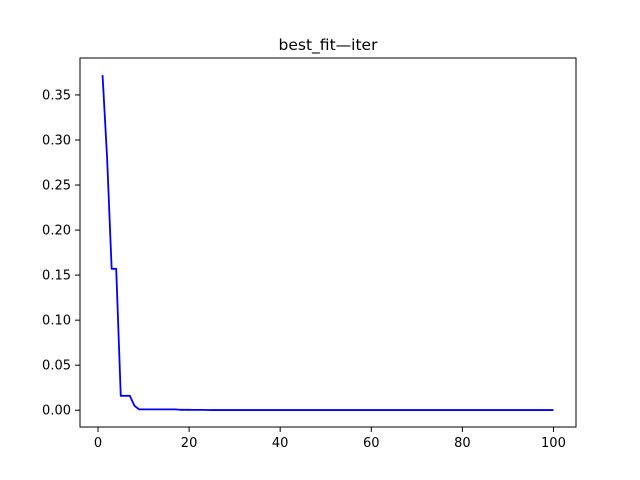 The height and width of the screenshot is (480, 640). Describe the element at coordinates (56, 411) in the screenshot. I see `y-tick-label: 0.00` at that location.